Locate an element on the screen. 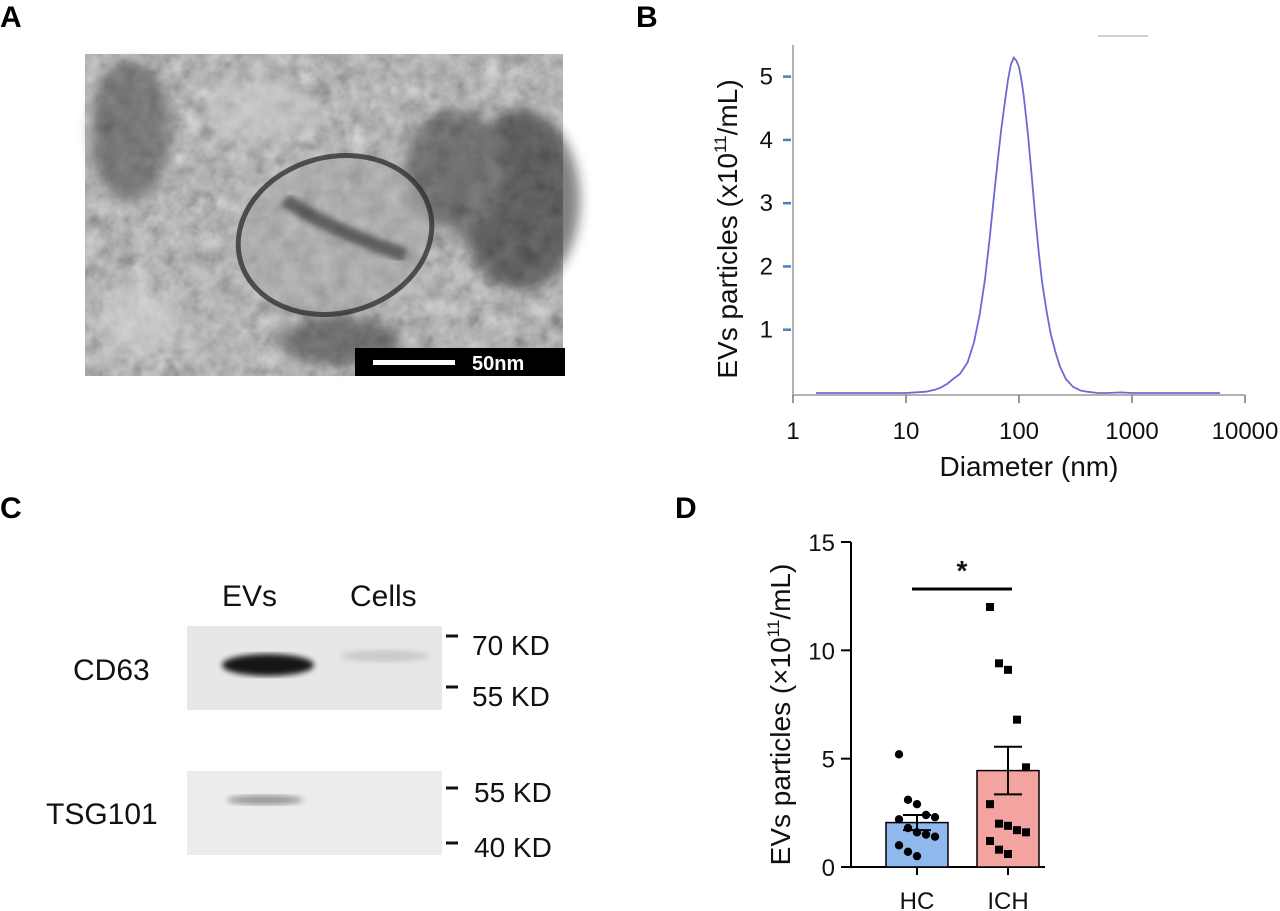 Image resolution: width=1280 pixels, height=911 pixels. band-tsg101-evs is located at coordinates (265, 800).